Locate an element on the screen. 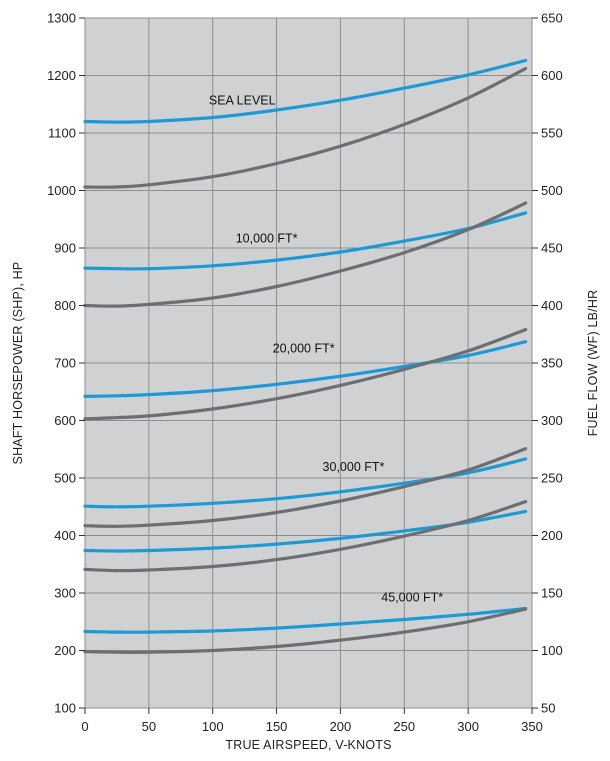 The image size is (610, 761). left-tick-label: 1100 is located at coordinates (62, 133).